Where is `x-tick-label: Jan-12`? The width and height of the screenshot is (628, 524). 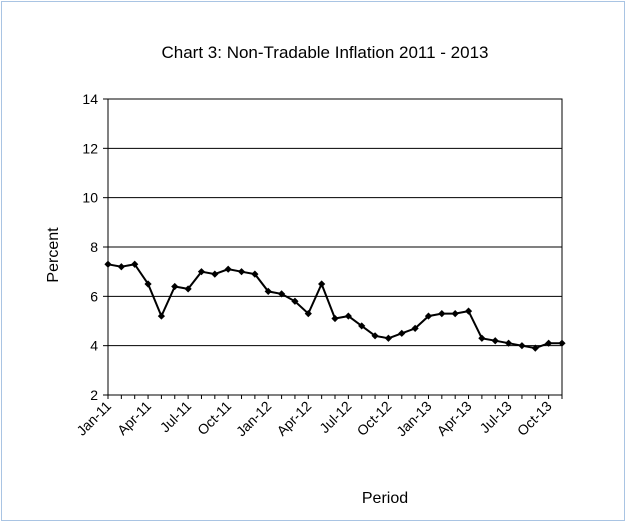 x-tick-label: Jan-12 is located at coordinates (254, 419).